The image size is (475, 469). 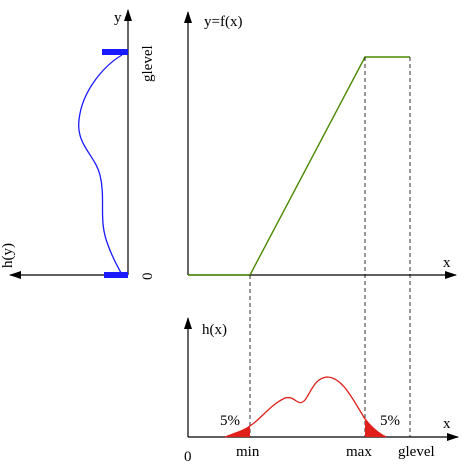 I want to click on origin-label: 0, so click(x=188, y=457).